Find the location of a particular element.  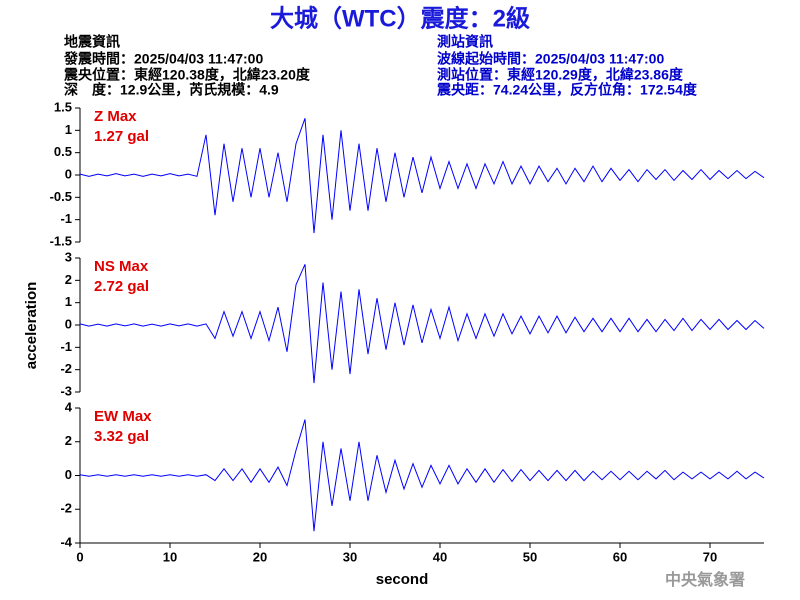

footer: 中央氣象署 is located at coordinates (705, 579).